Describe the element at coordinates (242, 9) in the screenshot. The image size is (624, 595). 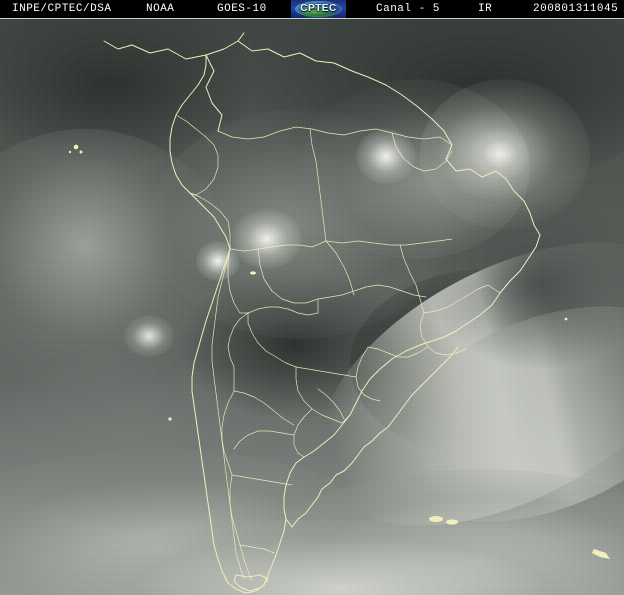
I see `satellite-label: GOES-10` at that location.